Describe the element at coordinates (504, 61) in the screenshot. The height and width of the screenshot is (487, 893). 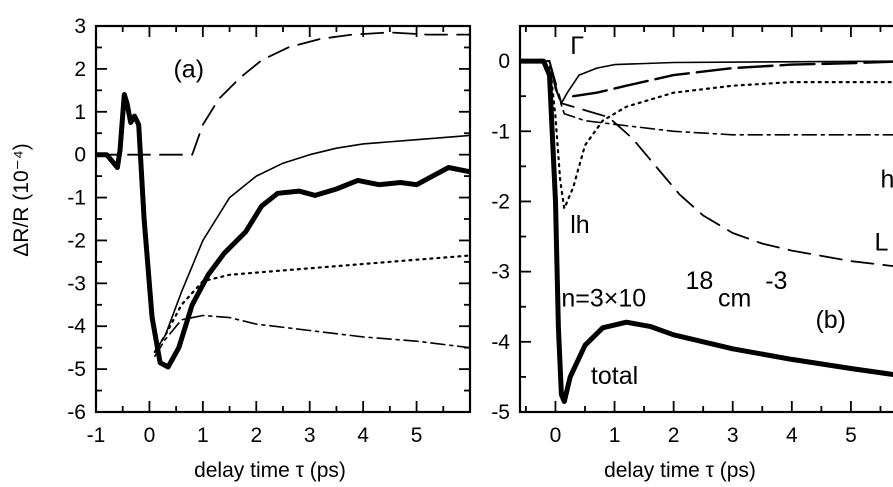
I see `y-tick-label-b: 0` at that location.